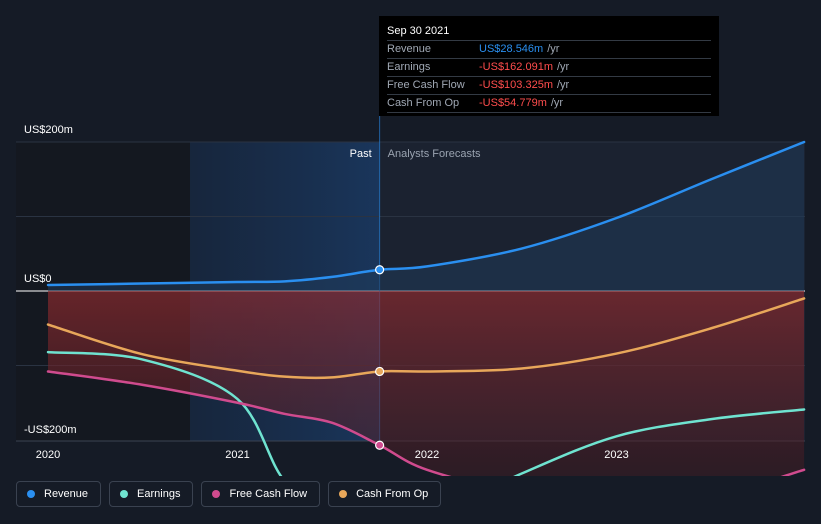 The width and height of the screenshot is (821, 524). I want to click on tooltip-label: Earnings, so click(409, 67).